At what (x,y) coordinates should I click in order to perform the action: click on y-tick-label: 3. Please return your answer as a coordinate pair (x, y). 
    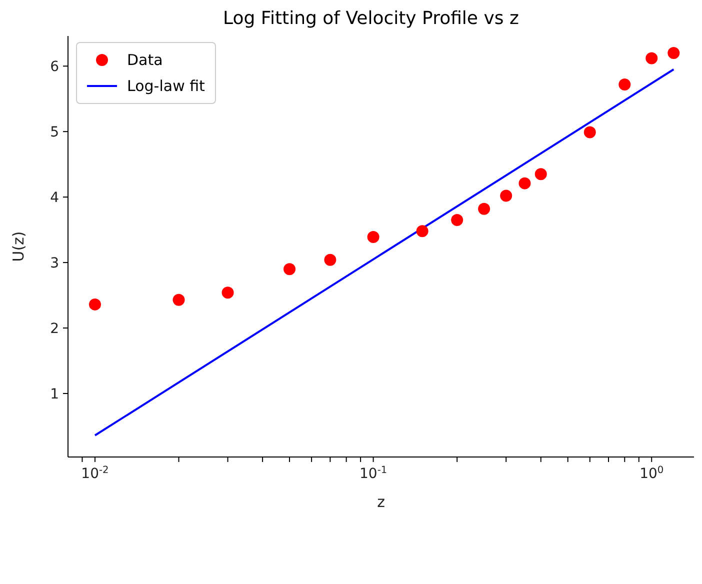
    Looking at the image, I should click on (54, 264).